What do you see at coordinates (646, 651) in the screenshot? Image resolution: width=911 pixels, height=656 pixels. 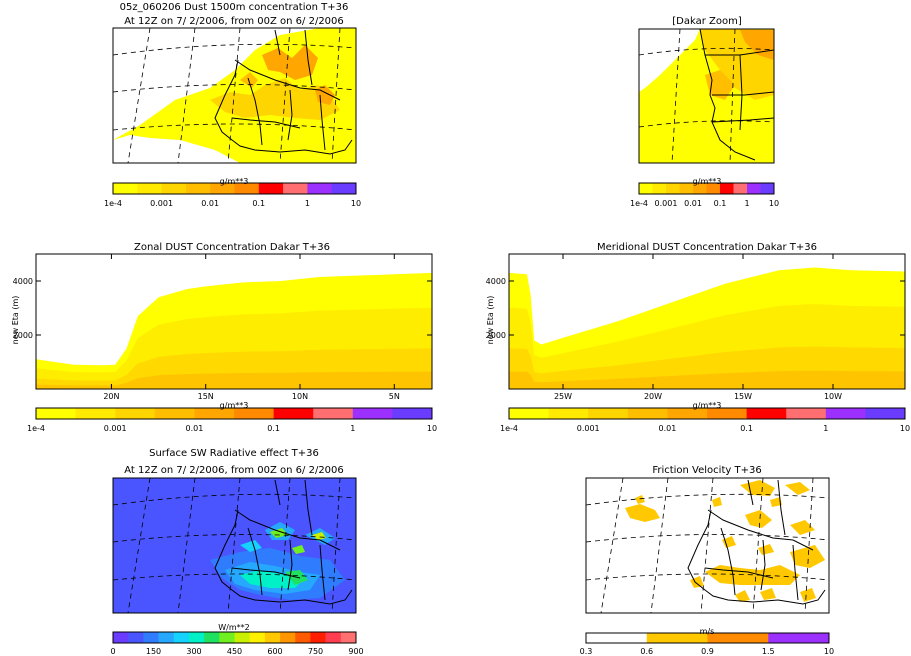 I see `colorbar-tick-label: 0.6` at bounding box center [646, 651].